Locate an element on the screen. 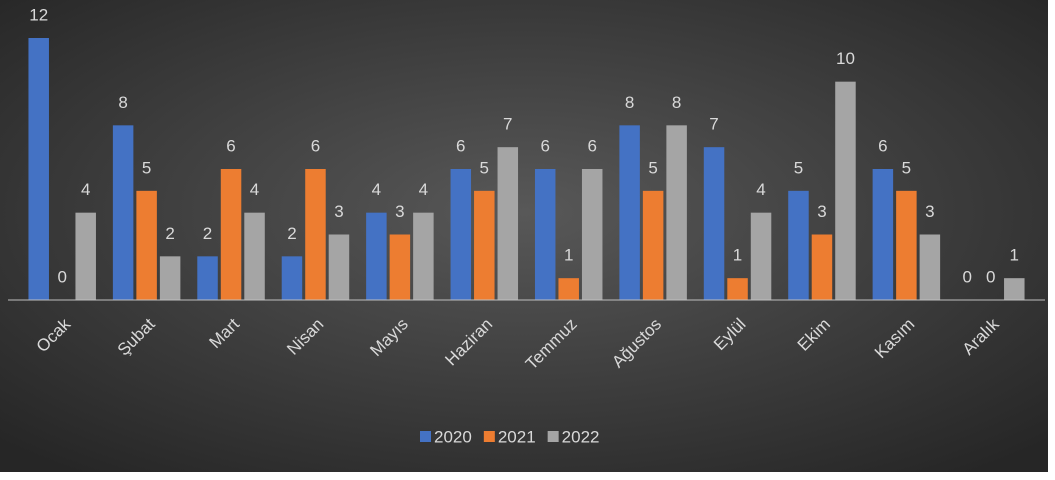 This screenshot has height=480, width=1055. value-label: 12 is located at coordinates (38, 14).